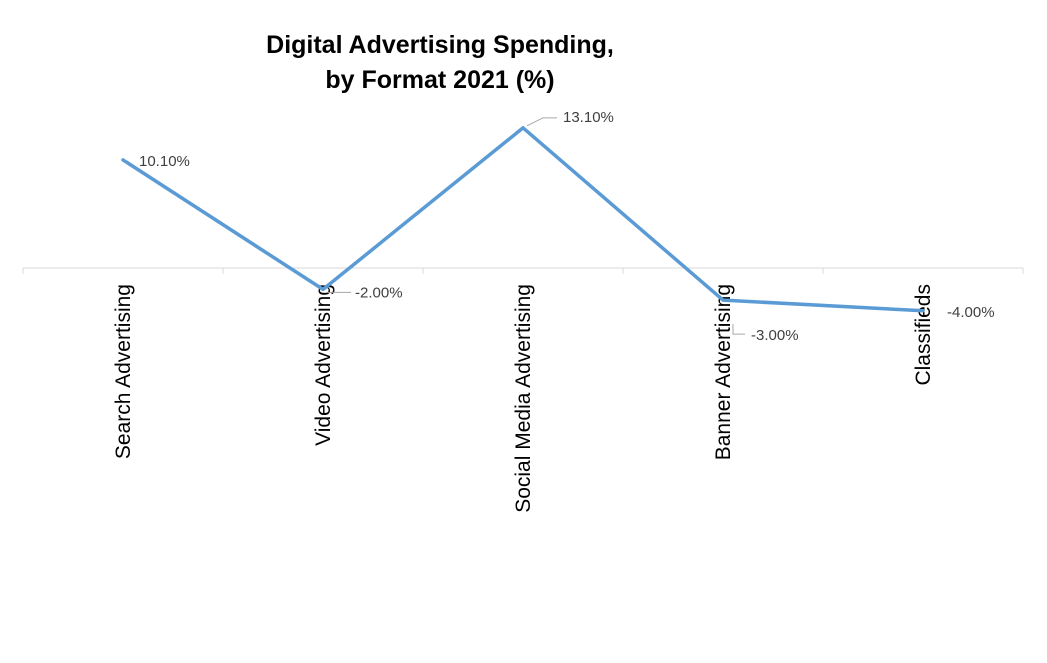  Describe the element at coordinates (923, 335) in the screenshot. I see `category-label: Classifieds` at that location.